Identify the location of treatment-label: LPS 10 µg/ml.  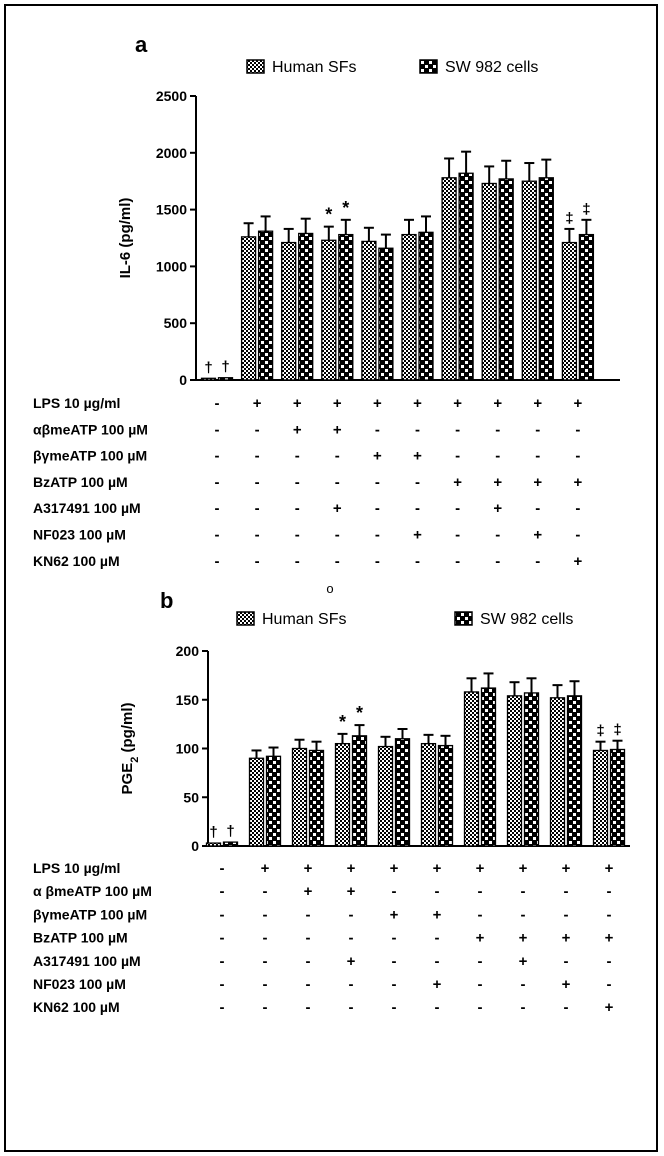
(76, 403).